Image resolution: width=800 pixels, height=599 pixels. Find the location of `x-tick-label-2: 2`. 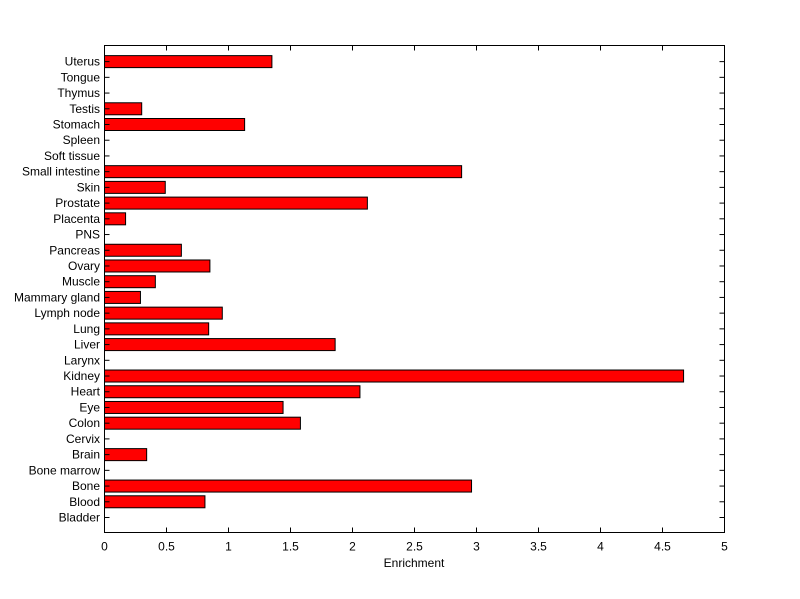

x-tick-label-2: 2 is located at coordinates (352, 547).